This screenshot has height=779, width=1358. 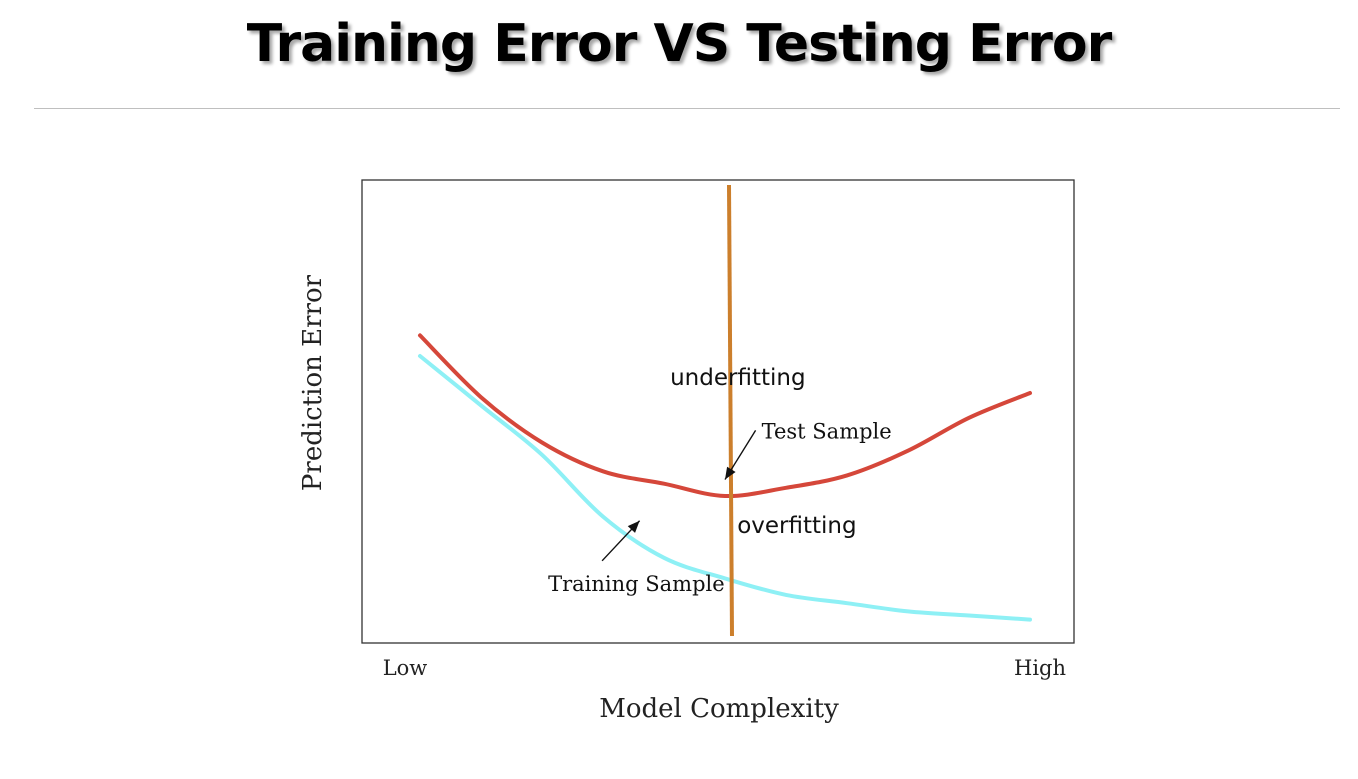 I want to click on title-divider, so click(x=687, y=108).